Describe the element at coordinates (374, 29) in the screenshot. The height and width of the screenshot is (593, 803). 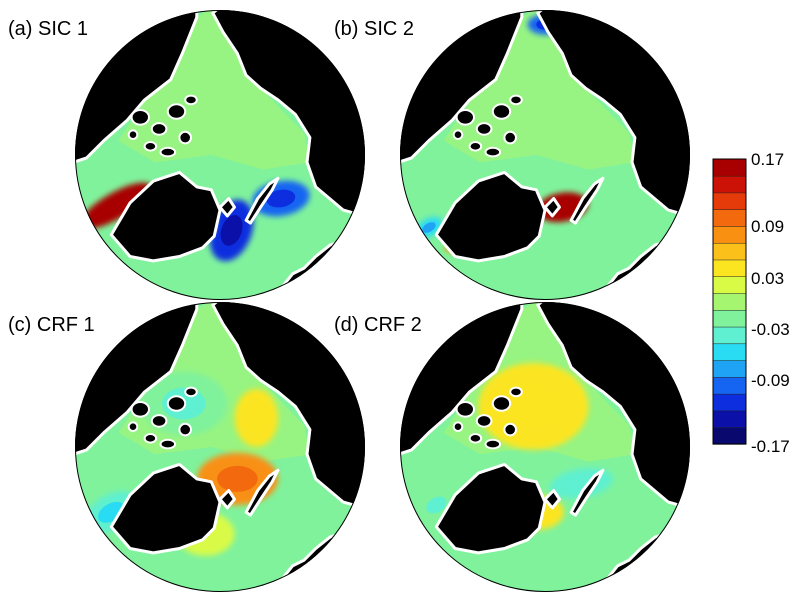
I see `panel-title-b: (b) SIC 2` at that location.